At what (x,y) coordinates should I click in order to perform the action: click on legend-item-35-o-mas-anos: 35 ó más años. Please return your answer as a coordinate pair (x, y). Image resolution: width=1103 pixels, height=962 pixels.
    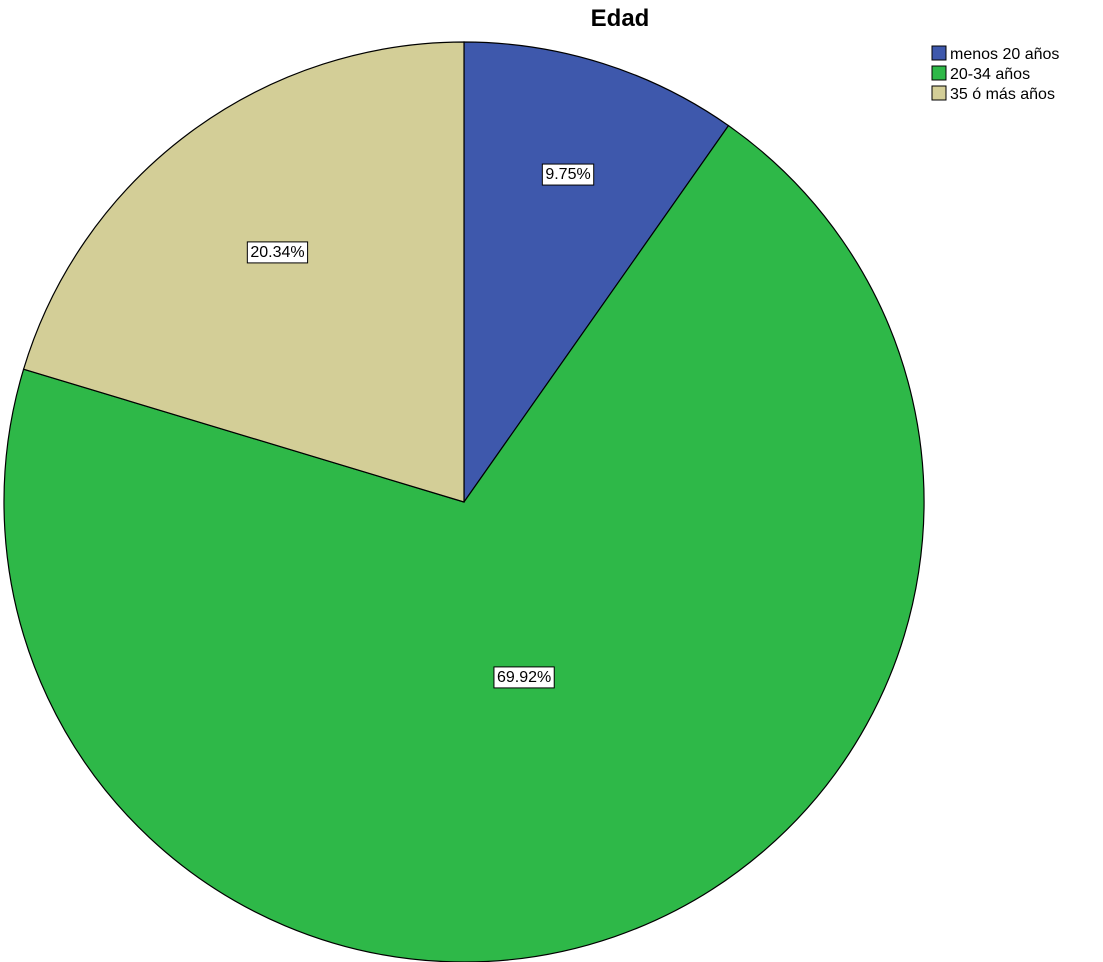
    Looking at the image, I should click on (993, 94).